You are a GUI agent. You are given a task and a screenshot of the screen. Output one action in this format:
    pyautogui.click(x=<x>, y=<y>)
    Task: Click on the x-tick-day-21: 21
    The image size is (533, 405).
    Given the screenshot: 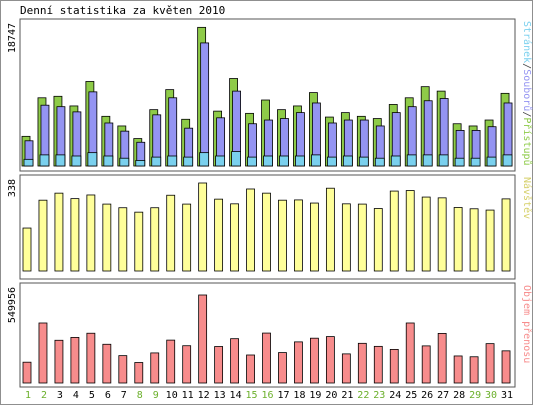 What is the action you would take?
    pyautogui.click(x=347, y=395)
    